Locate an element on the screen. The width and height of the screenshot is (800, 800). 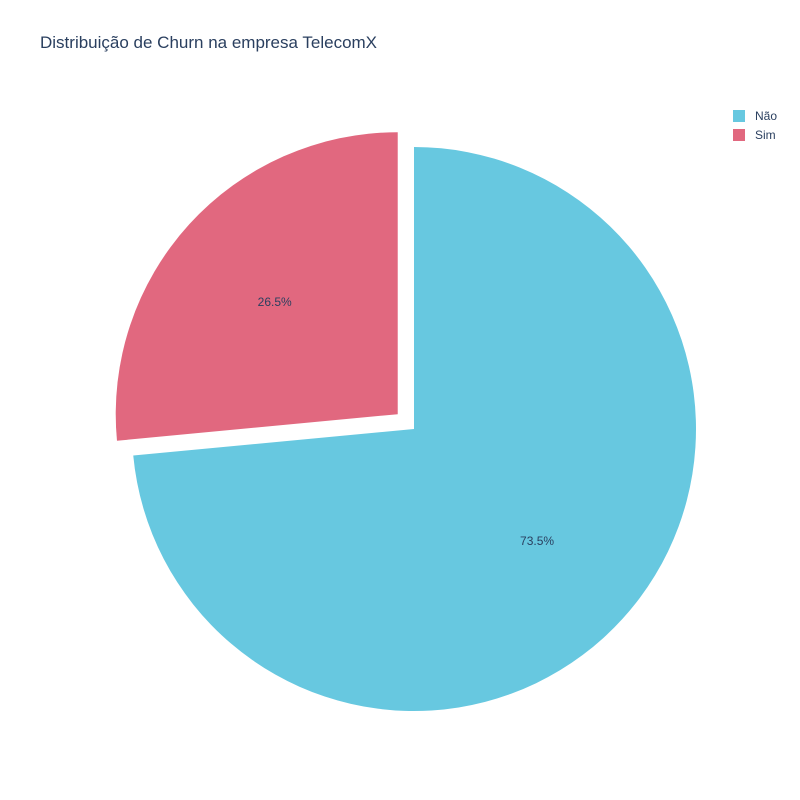
legend-label-nao: Não is located at coordinates (766, 115).